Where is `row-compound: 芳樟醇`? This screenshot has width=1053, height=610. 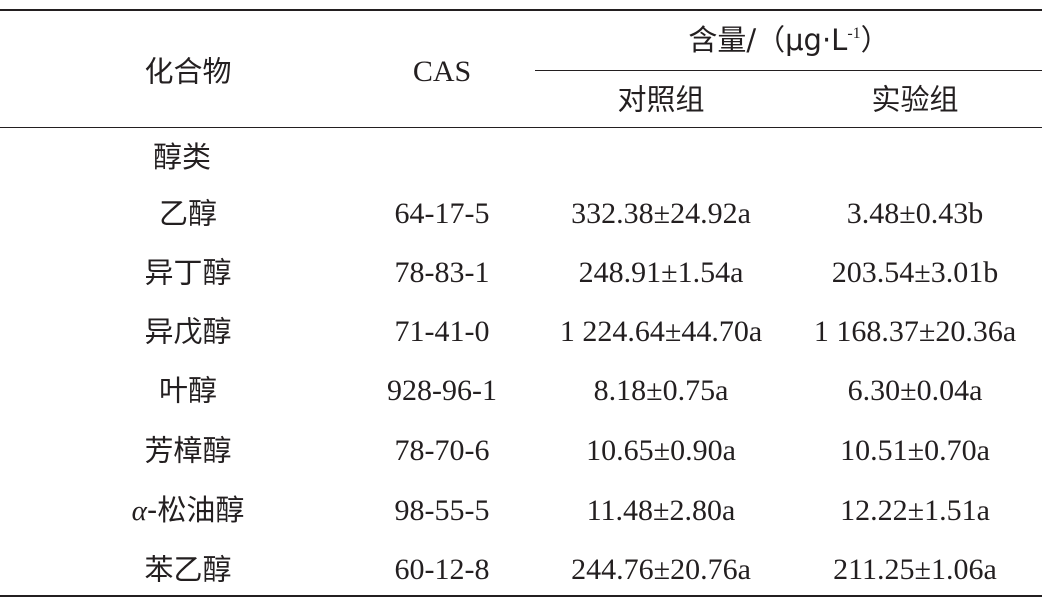 row-compound: 芳樟醇 is located at coordinates (188, 450).